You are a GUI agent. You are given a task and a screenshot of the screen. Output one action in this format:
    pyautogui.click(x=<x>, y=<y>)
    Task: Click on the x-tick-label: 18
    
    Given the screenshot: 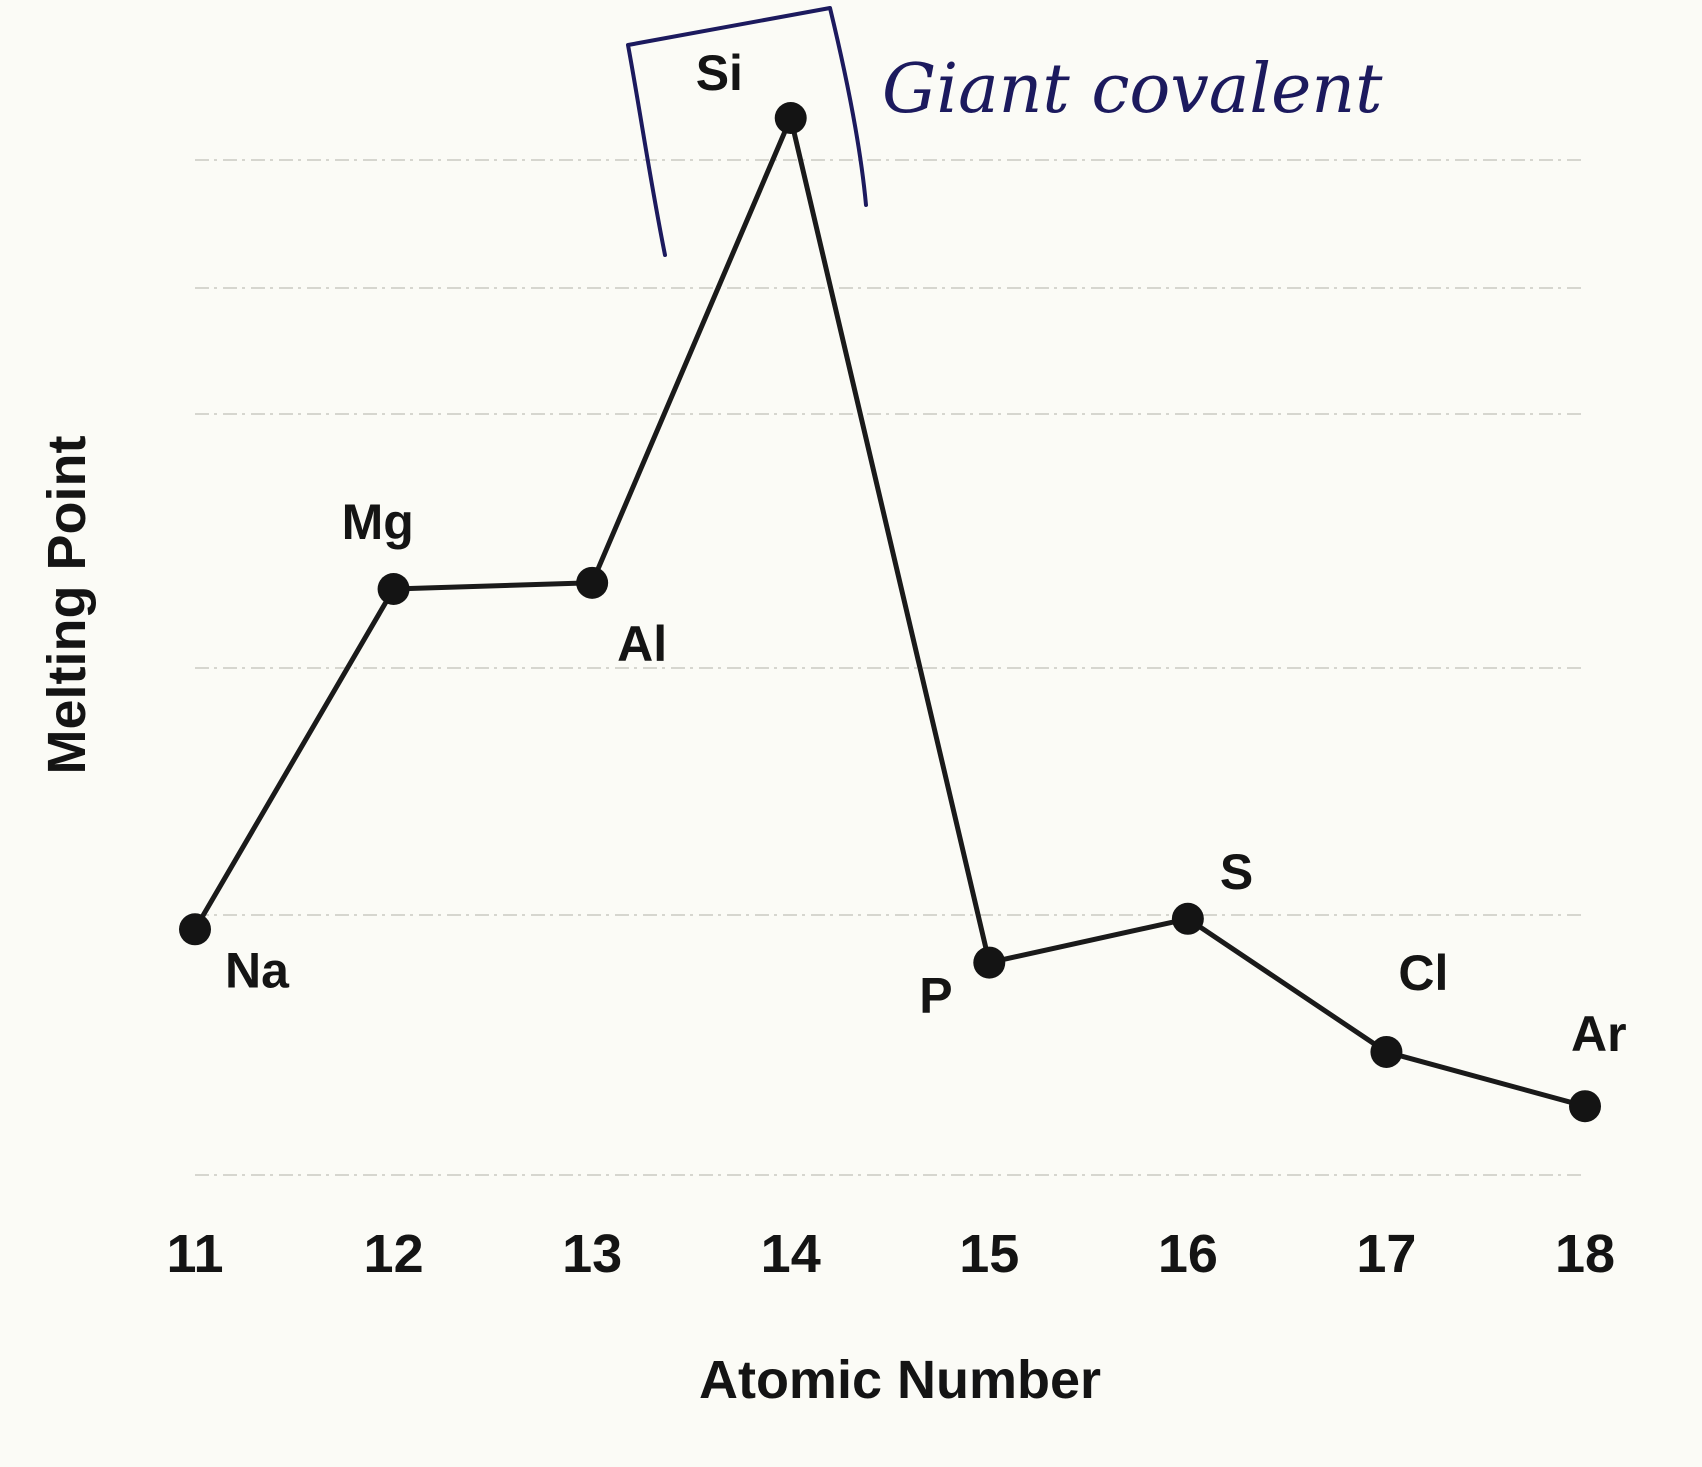 What is the action you would take?
    pyautogui.click(x=1585, y=1254)
    